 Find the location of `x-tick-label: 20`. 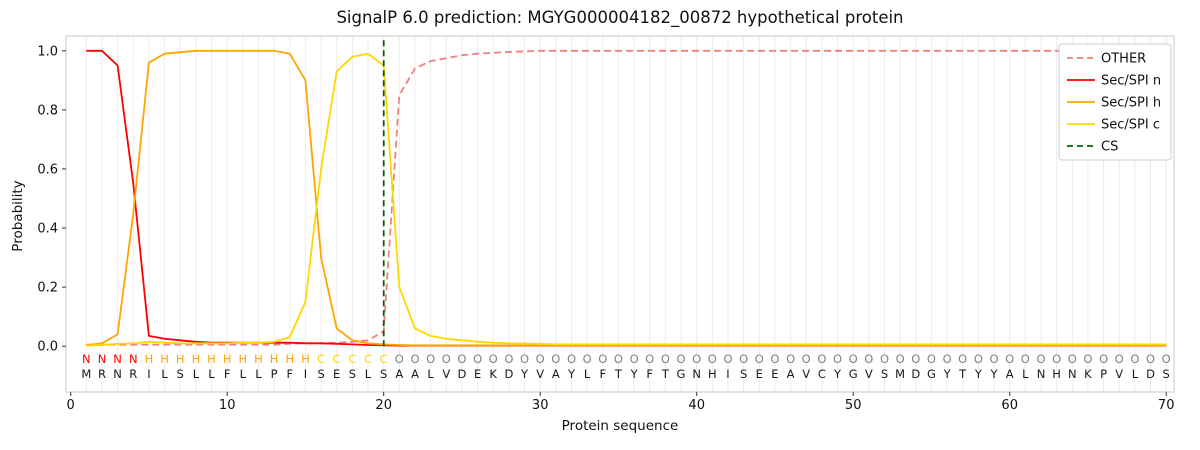

x-tick-label: 20 is located at coordinates (383, 405).